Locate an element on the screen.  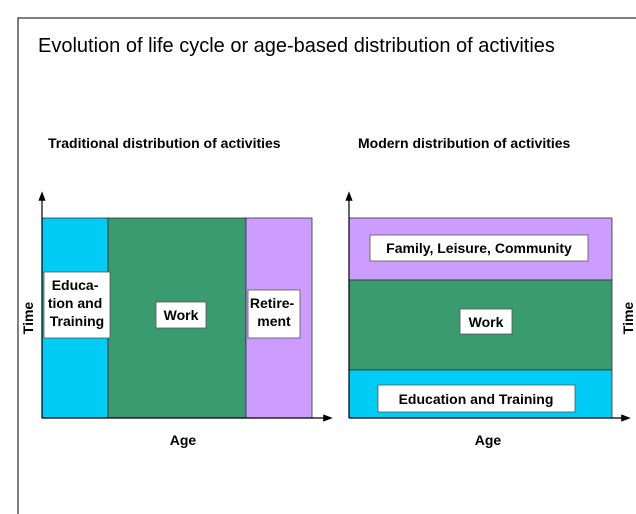
label-line: Educa- is located at coordinates (75, 285).